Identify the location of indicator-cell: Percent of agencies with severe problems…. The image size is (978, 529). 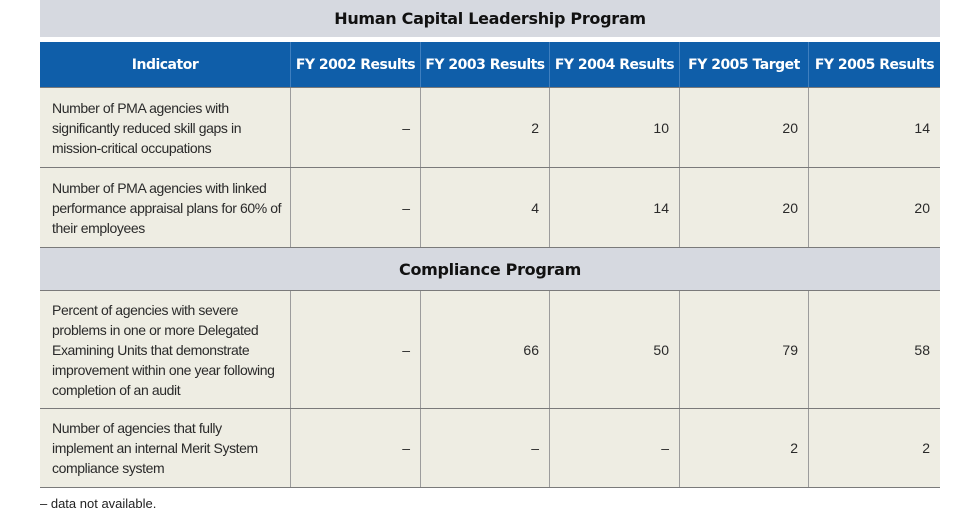
(165, 349).